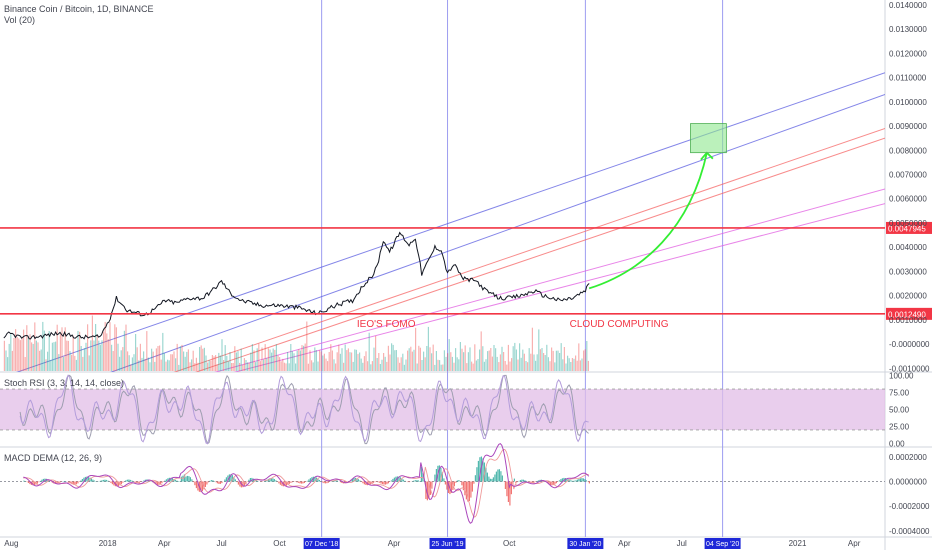 This screenshot has height=550, width=932. I want to click on price-tick-label: 0.0100000, so click(908, 102).